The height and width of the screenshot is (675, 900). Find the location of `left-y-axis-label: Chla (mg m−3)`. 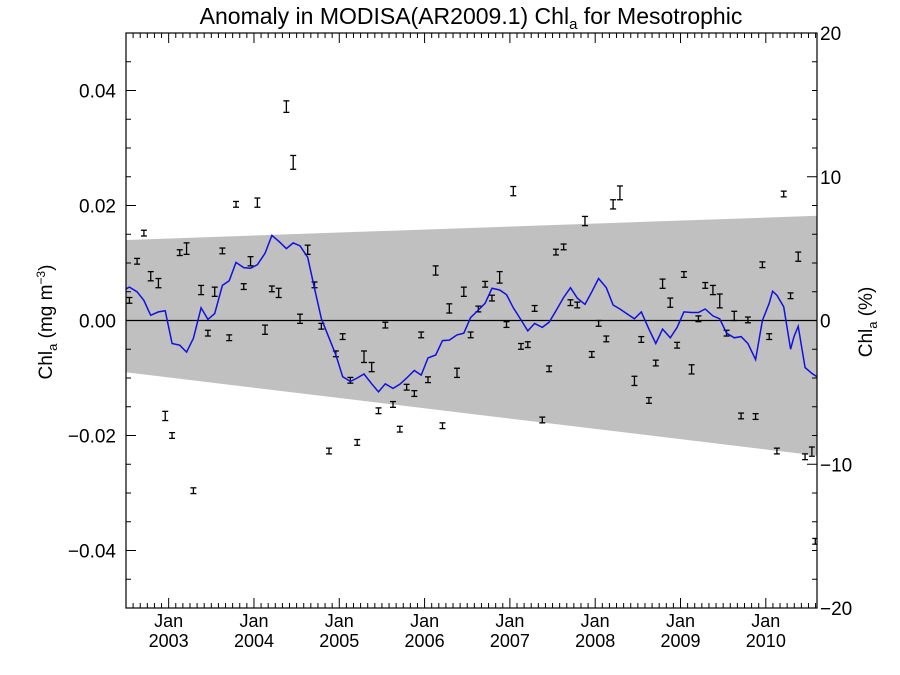

left-y-axis-label: Chla (mg m−3) is located at coordinates (47, 322).